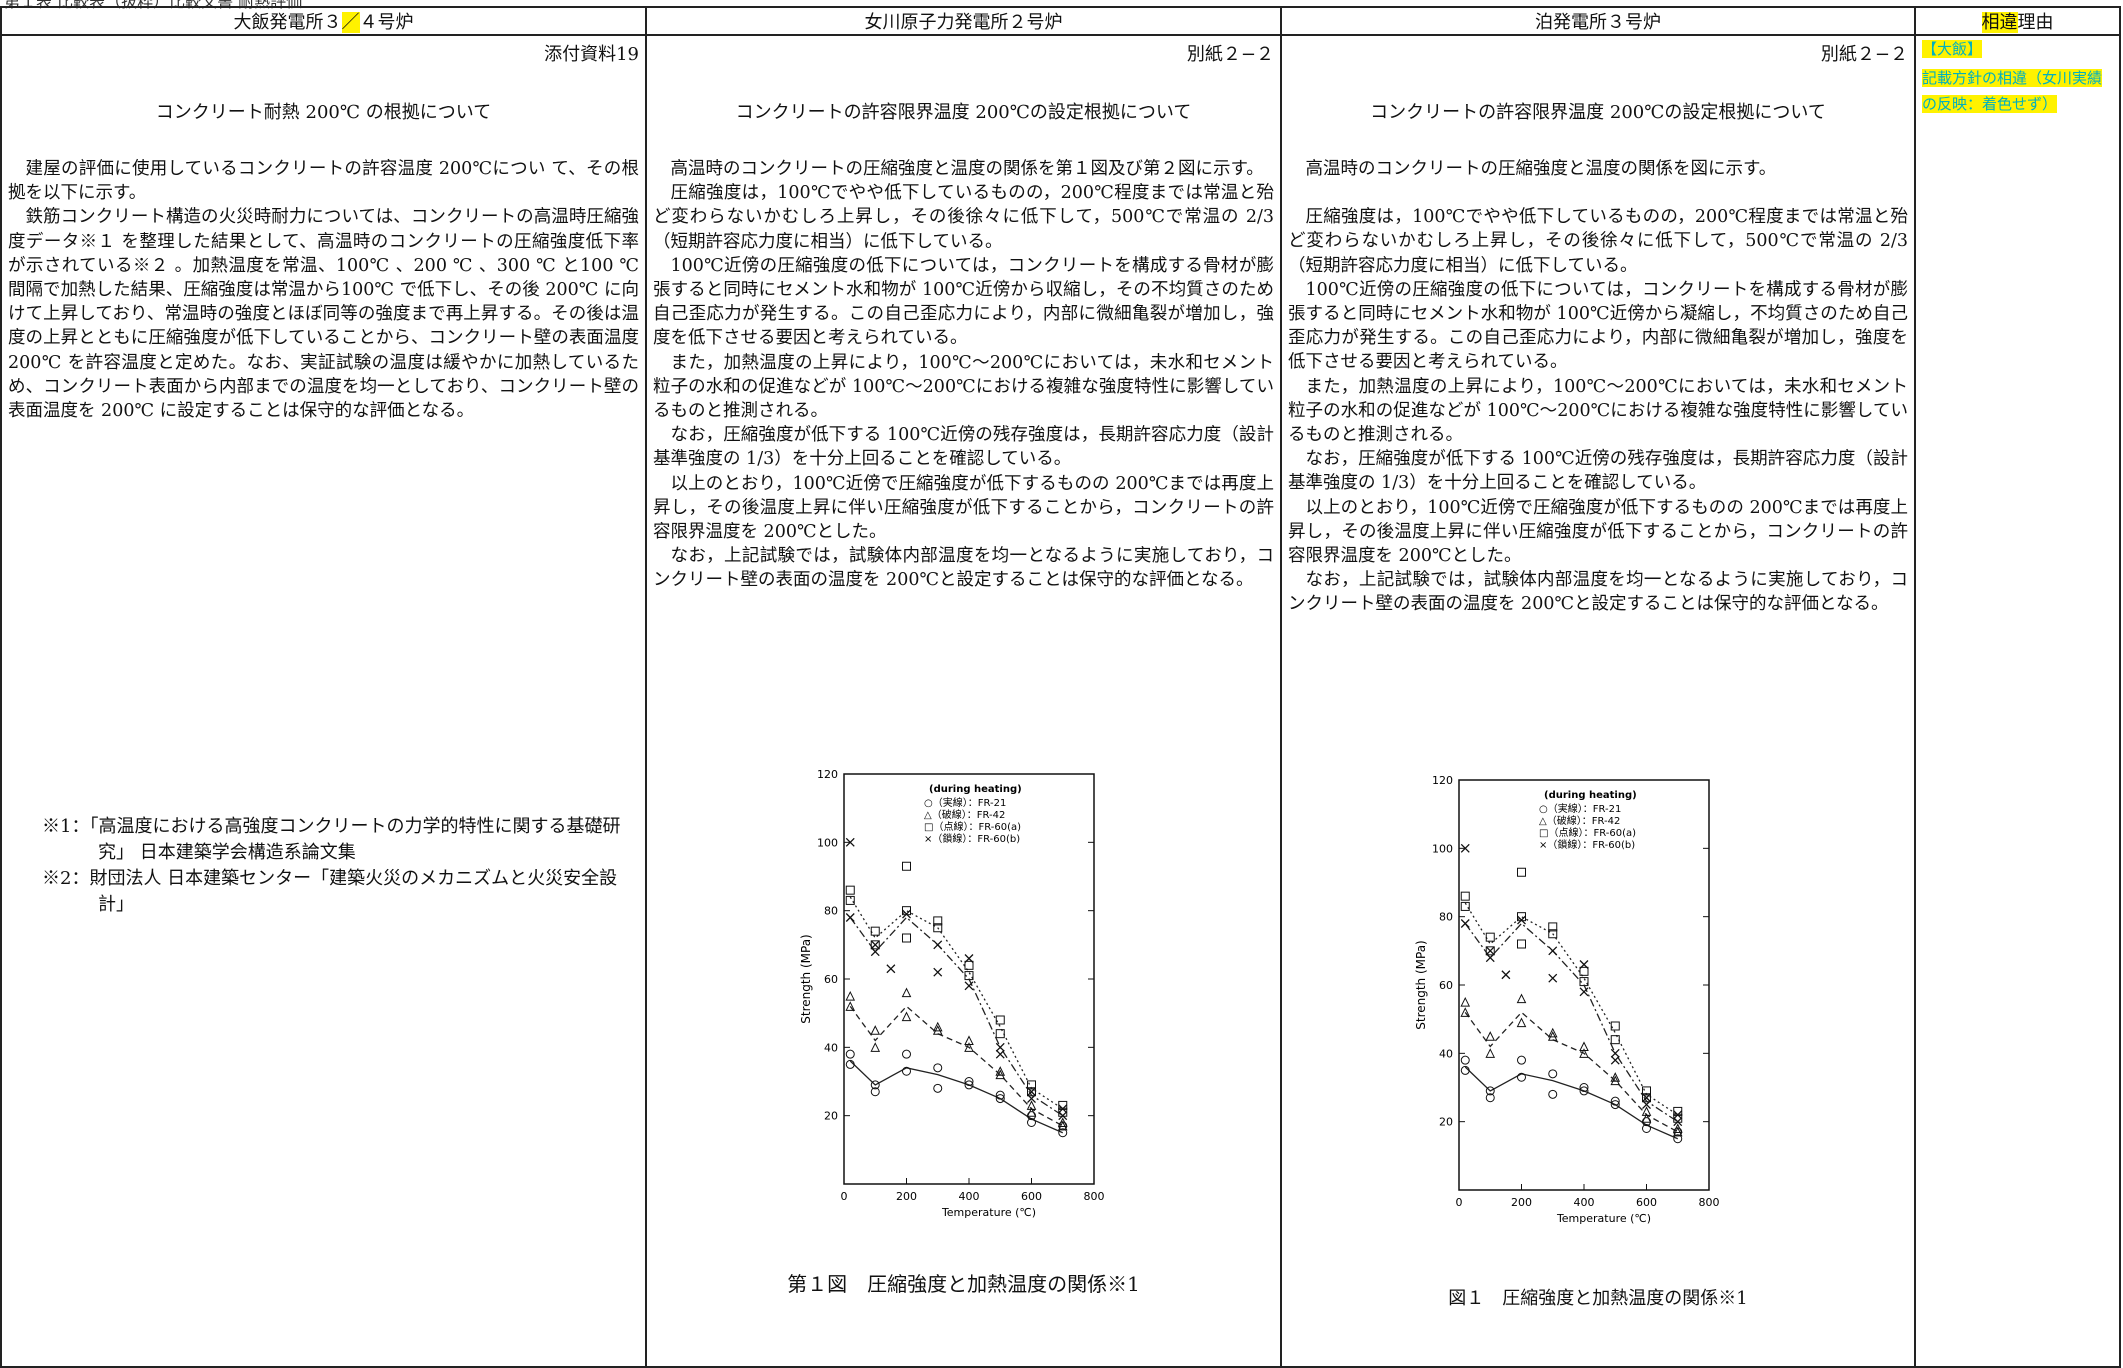 This screenshot has width=2123, height=1368. What do you see at coordinates (2035, 22) in the screenshot?
I see `reason-header-text: 理由` at bounding box center [2035, 22].